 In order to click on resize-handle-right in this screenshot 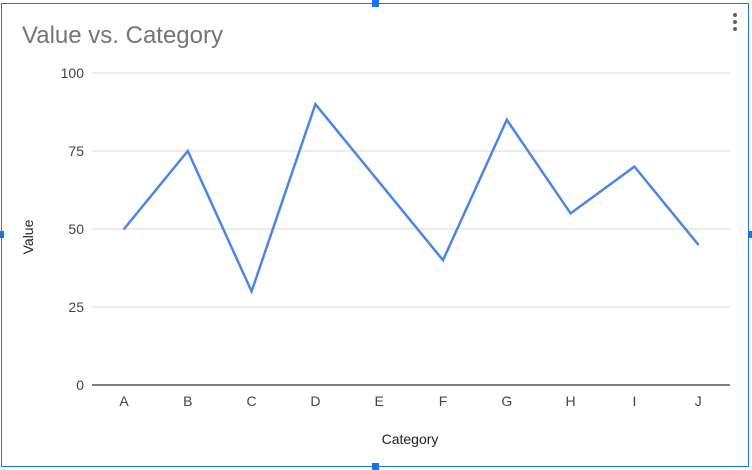, I will do `click(750, 234)`.